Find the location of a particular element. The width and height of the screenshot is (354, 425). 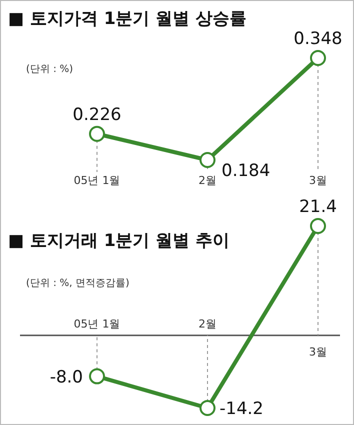

data-label: -14.2 is located at coordinates (242, 409).